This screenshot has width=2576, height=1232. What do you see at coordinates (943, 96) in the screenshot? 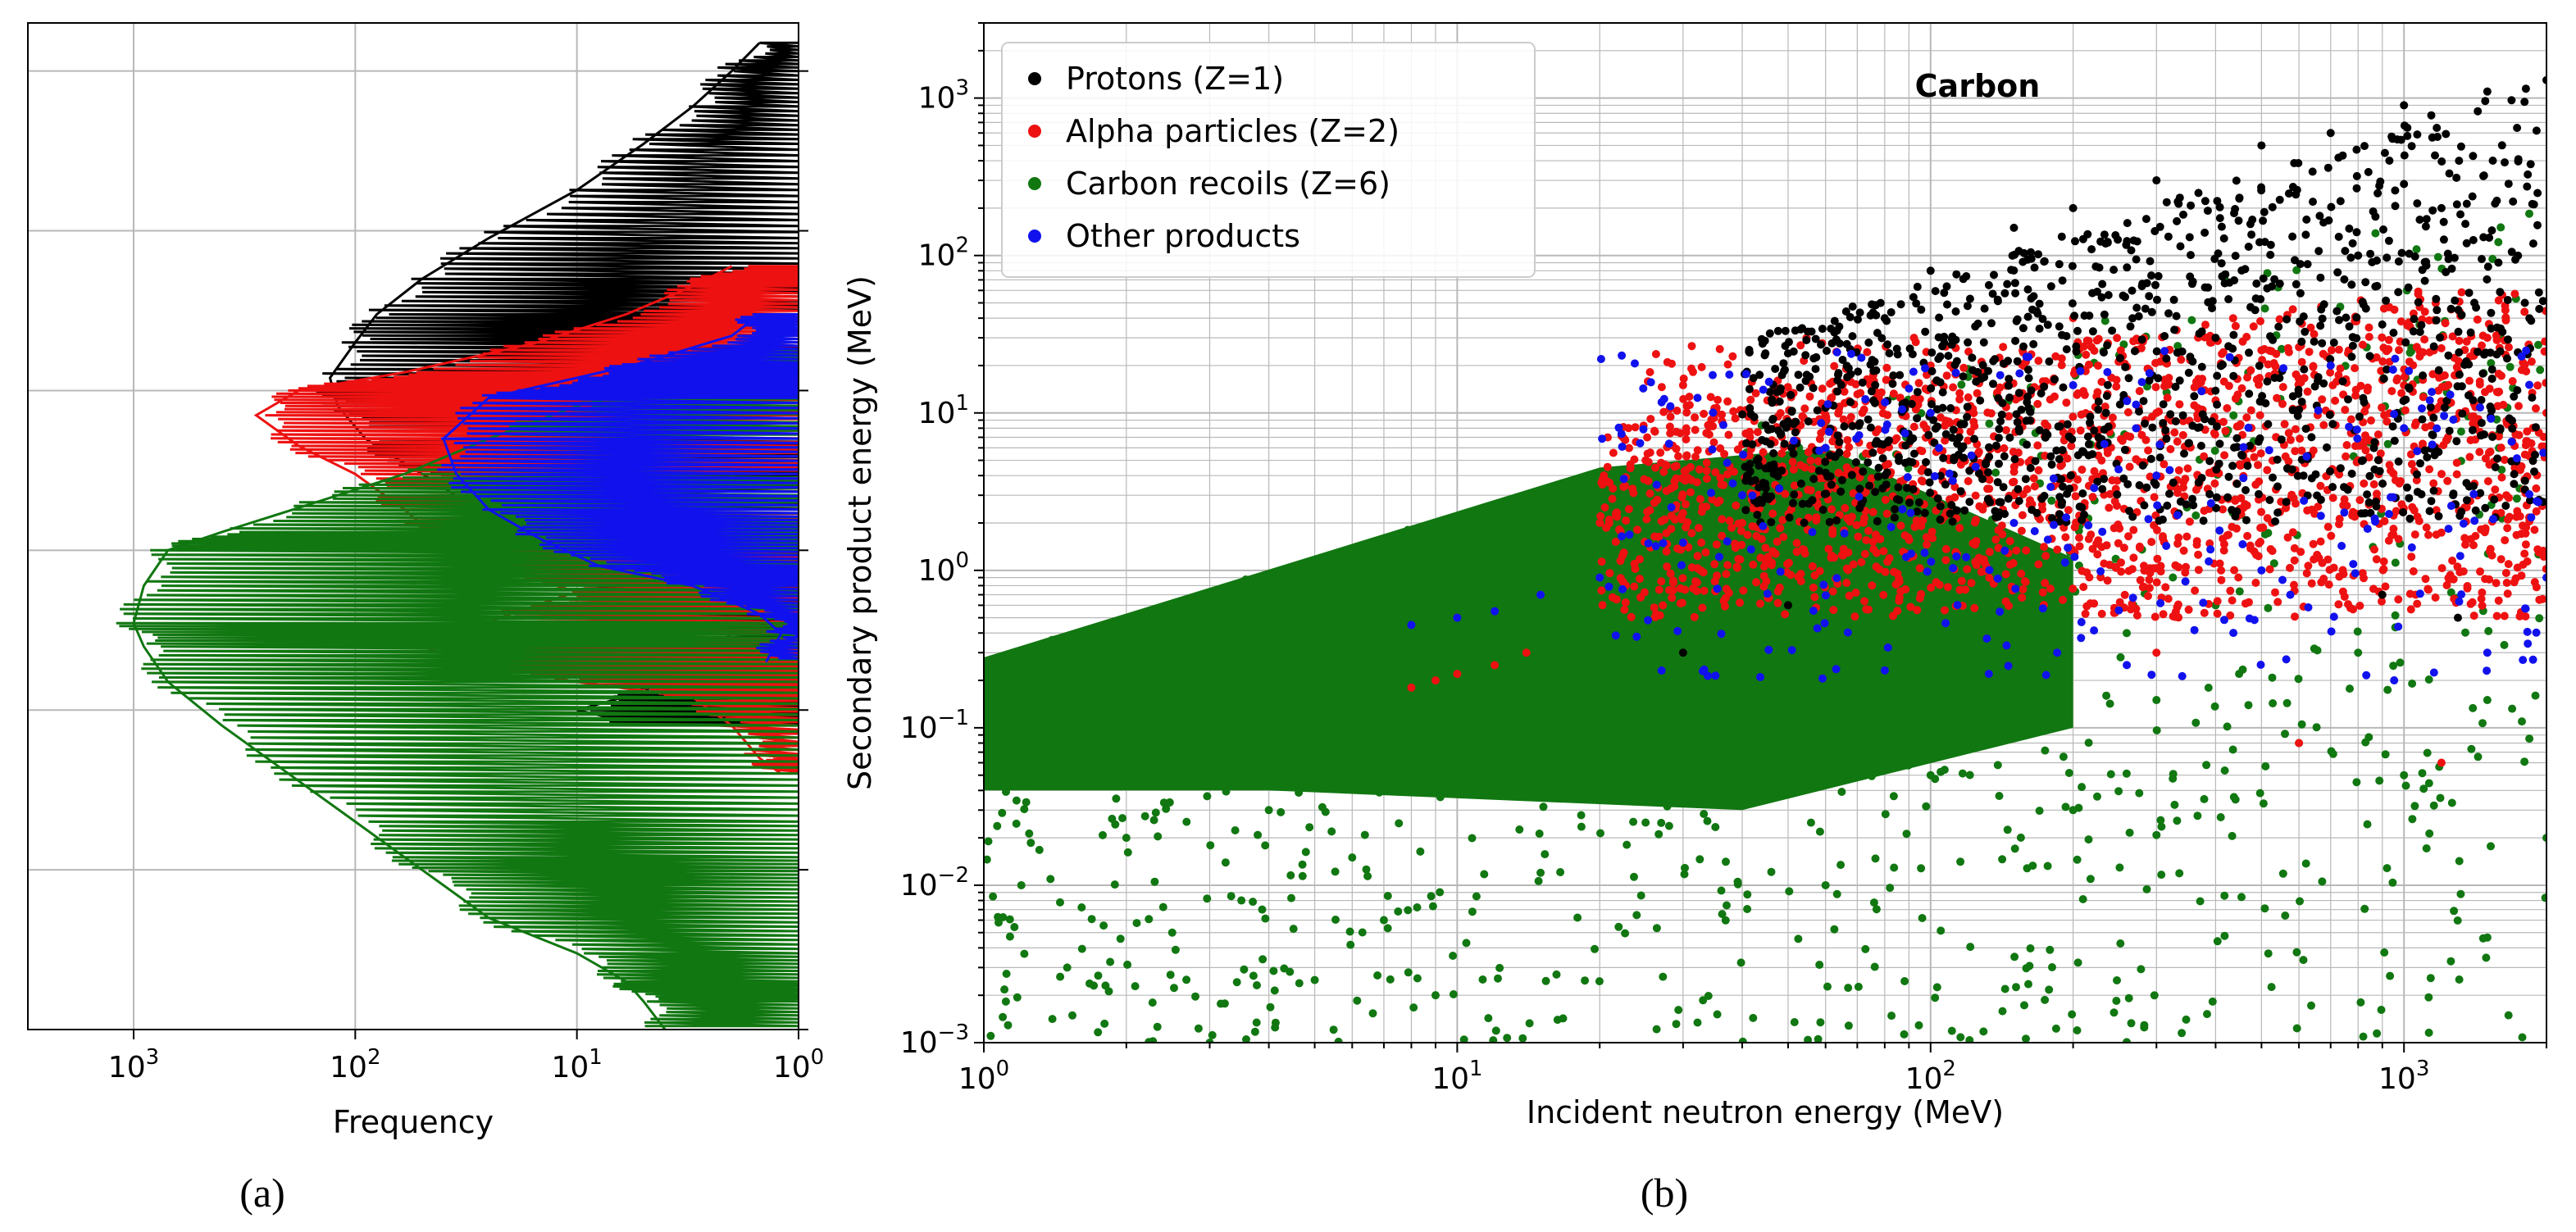
I see `y-tick-label: 103` at bounding box center [943, 96].